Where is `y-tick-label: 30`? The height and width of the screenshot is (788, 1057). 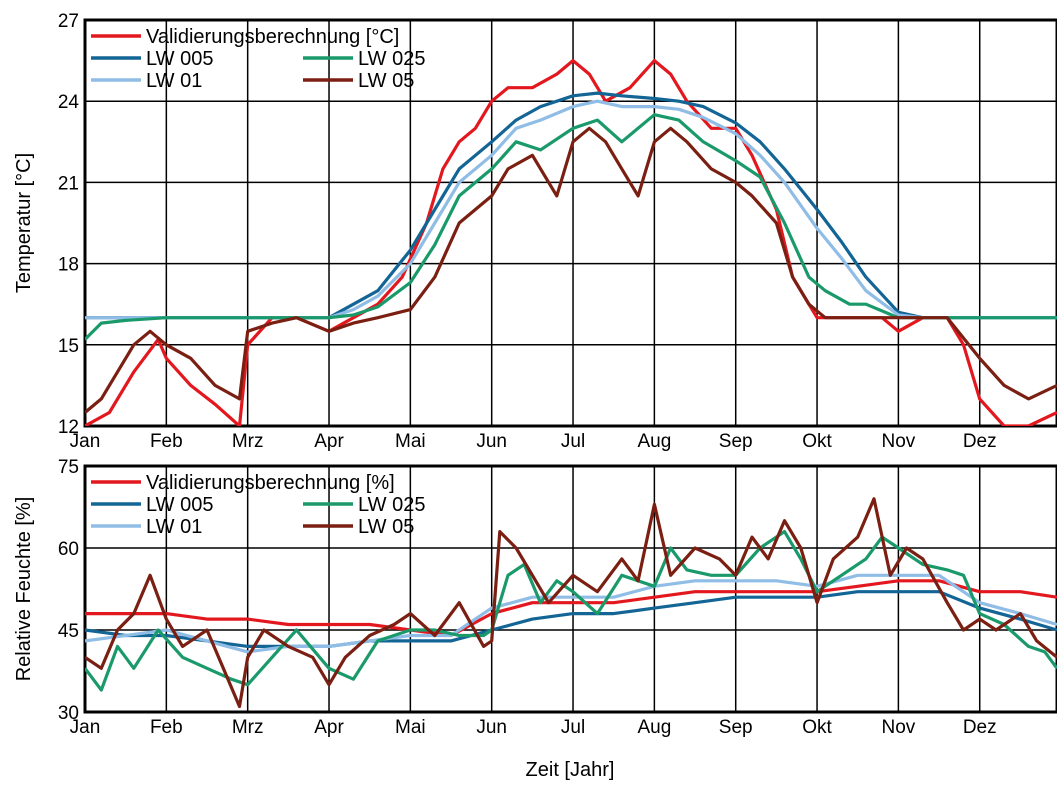
y-tick-label: 30 is located at coordinates (68, 713).